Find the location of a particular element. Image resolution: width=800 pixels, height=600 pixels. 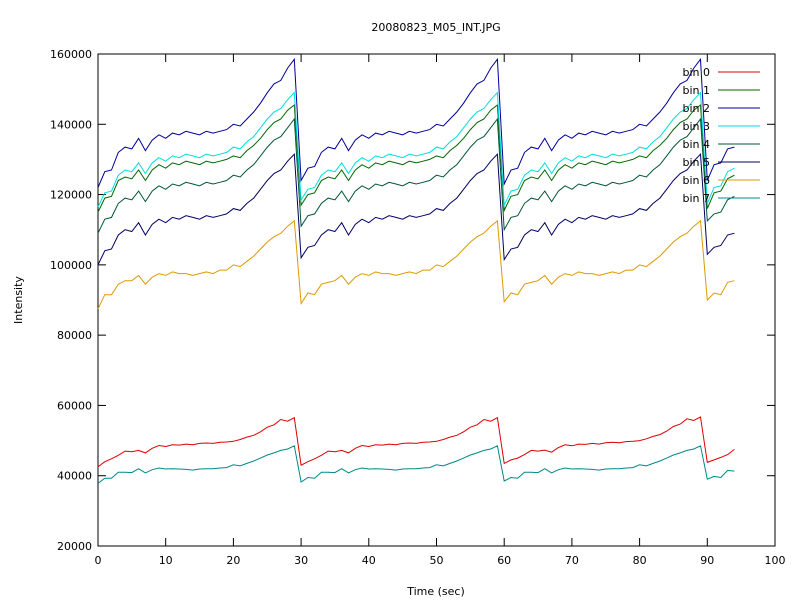

legend-label: bin 2 is located at coordinates (696, 108).